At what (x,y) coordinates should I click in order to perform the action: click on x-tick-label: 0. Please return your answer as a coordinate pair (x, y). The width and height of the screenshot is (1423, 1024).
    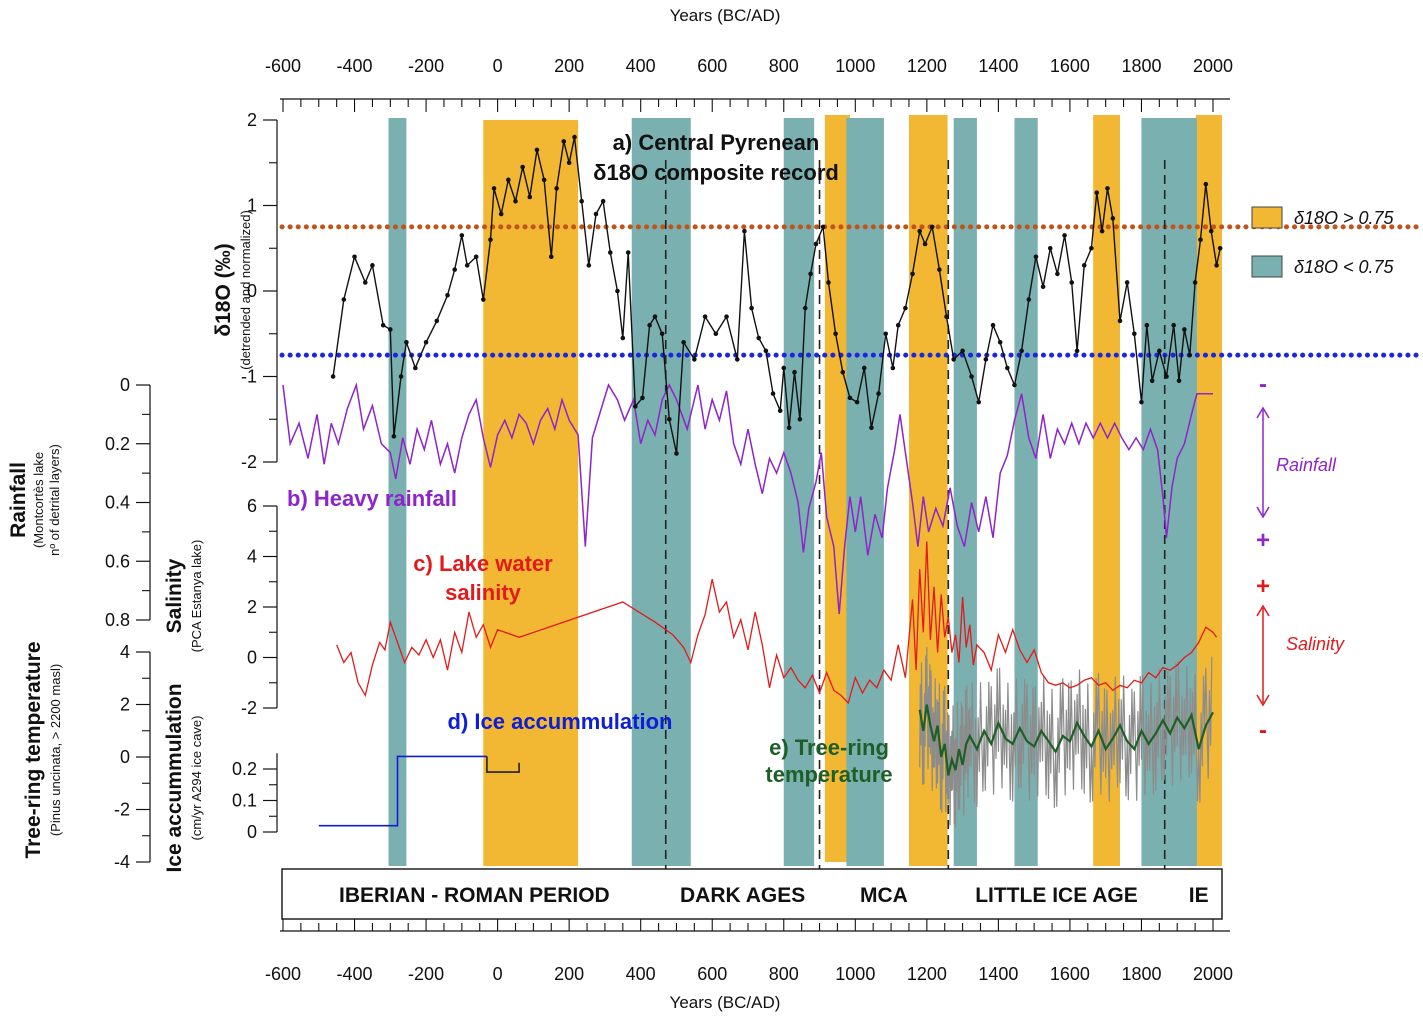
    Looking at the image, I should click on (498, 66).